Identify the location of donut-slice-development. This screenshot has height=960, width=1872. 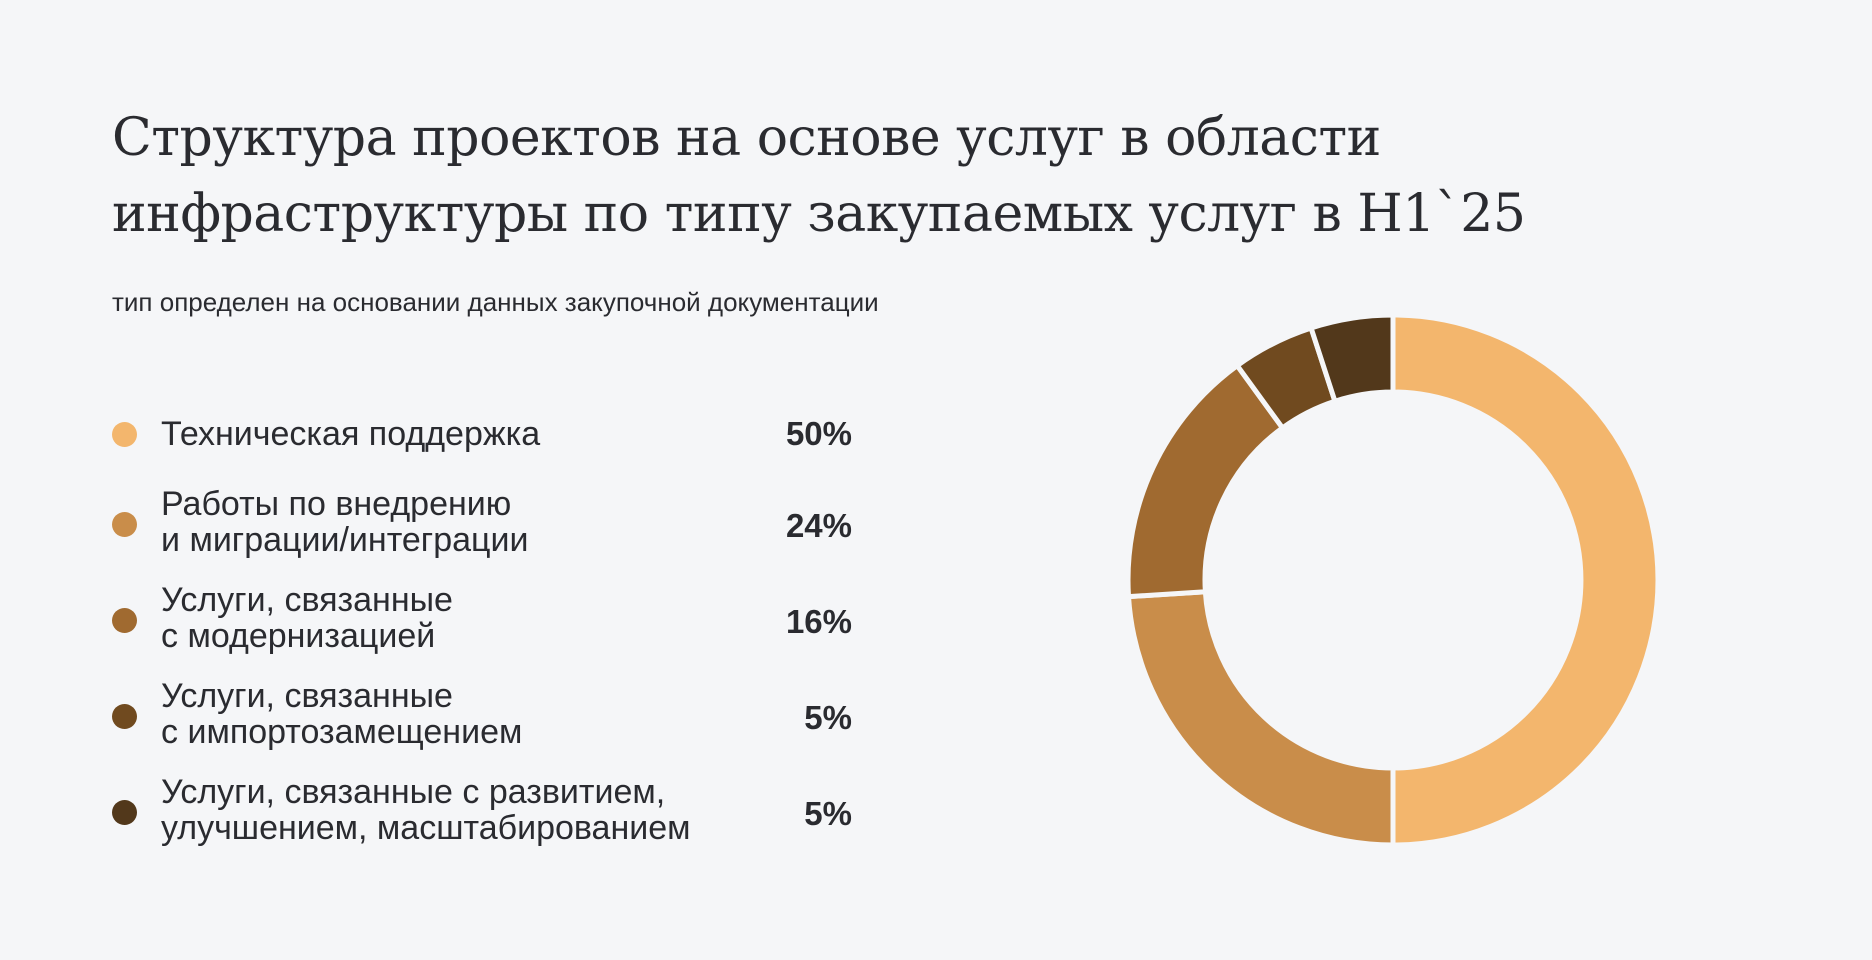
(1351, 358).